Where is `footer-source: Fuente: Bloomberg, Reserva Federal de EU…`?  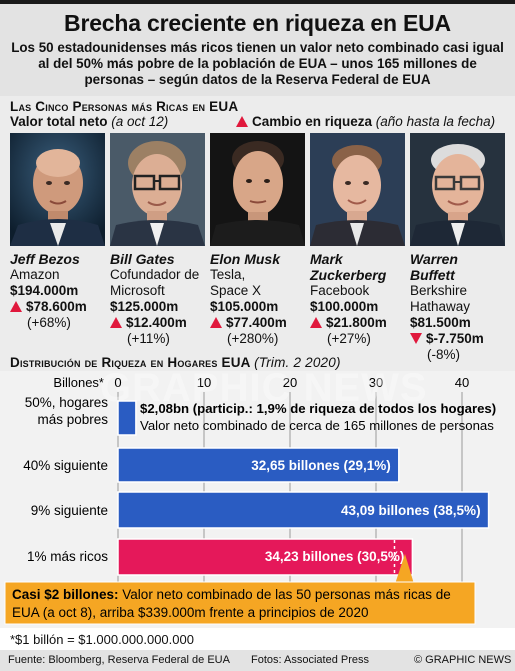 footer-source: Fuente: Bloomberg, Reserva Federal de EU… is located at coordinates (119, 660).